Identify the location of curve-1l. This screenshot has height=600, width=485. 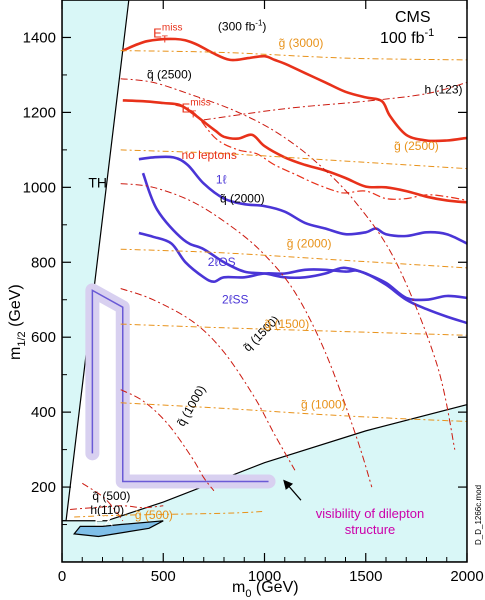
(302, 200).